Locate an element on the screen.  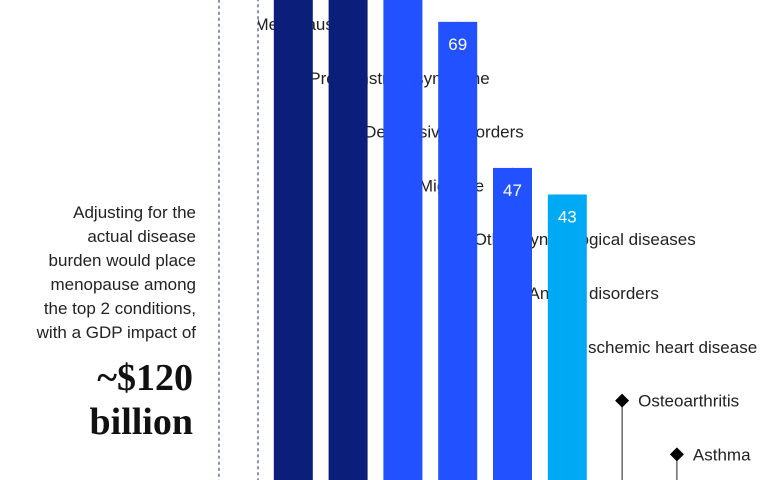
gdp-impact-value: ~$120 billion is located at coordinates (142, 400).